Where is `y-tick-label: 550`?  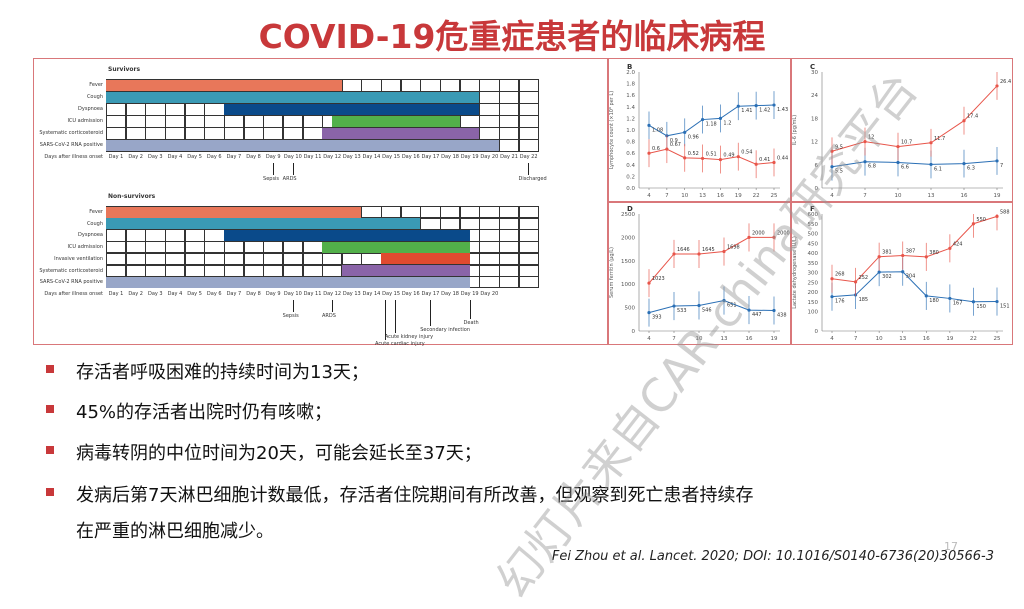 y-tick-label: 550 is located at coordinates (813, 225).